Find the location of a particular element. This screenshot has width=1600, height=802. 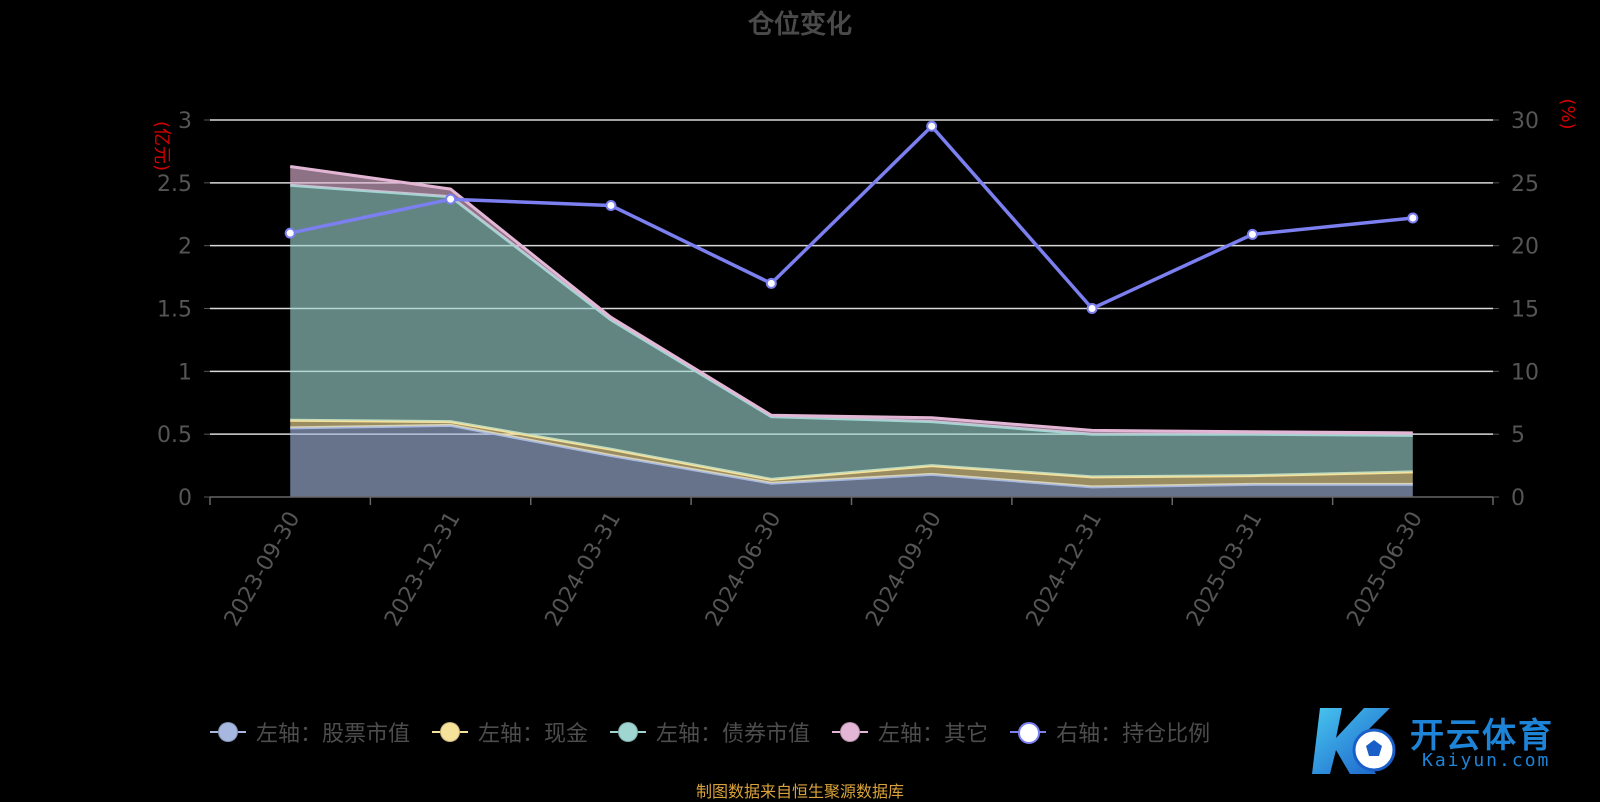

legend-item: 左轴：其它 is located at coordinates (910, 732).